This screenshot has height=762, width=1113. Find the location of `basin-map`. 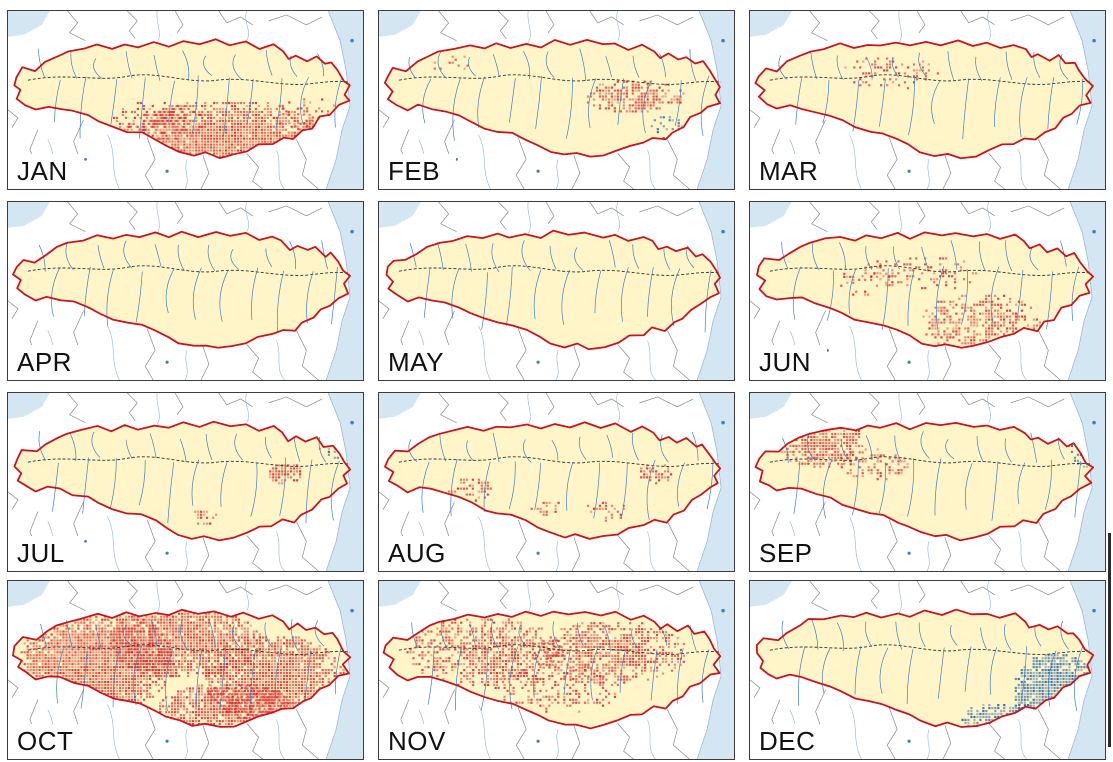

basin-map is located at coordinates (185, 670).